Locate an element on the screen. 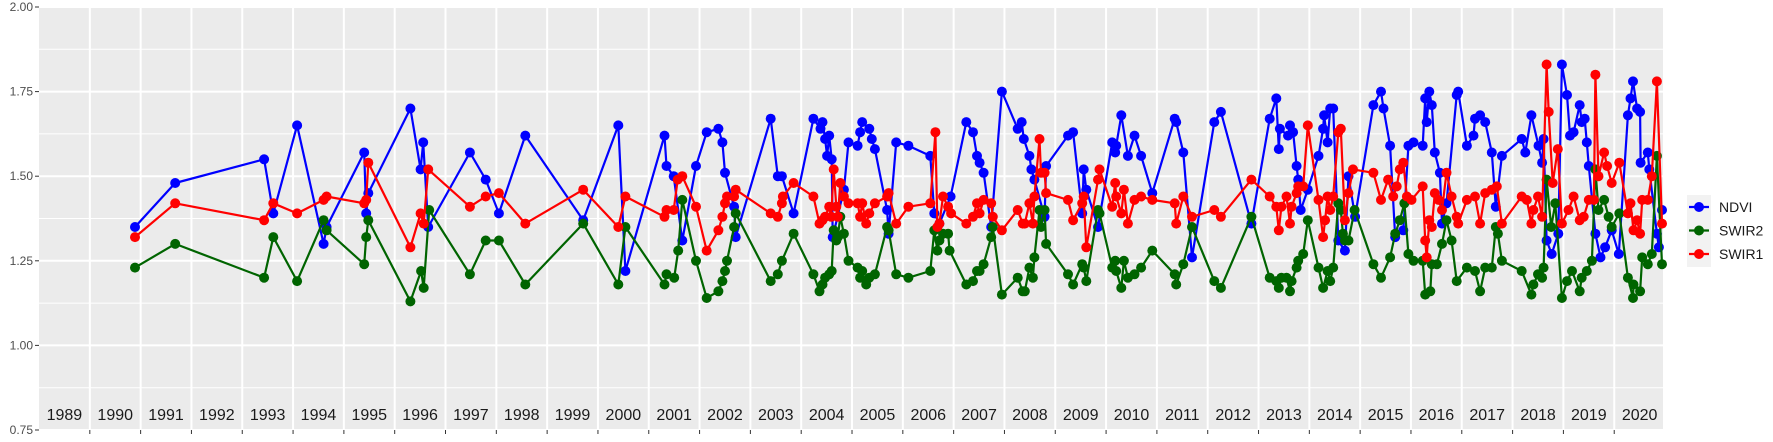 The width and height of the screenshot is (1773, 442). year-label: 2011 is located at coordinates (1182, 415).